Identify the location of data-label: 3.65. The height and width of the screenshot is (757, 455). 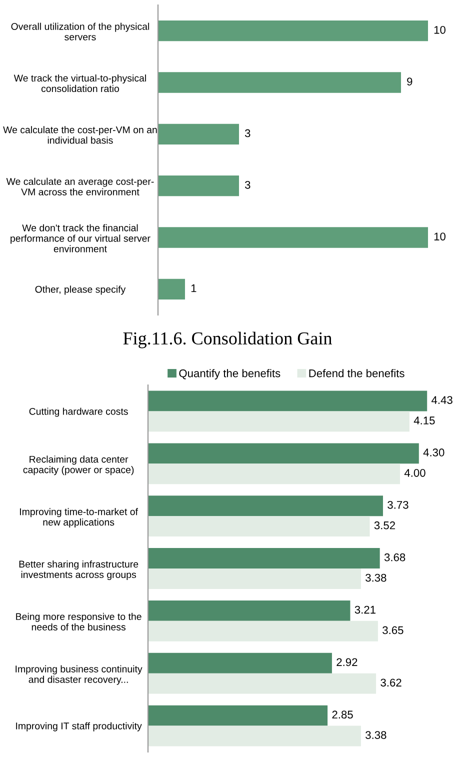
(393, 630).